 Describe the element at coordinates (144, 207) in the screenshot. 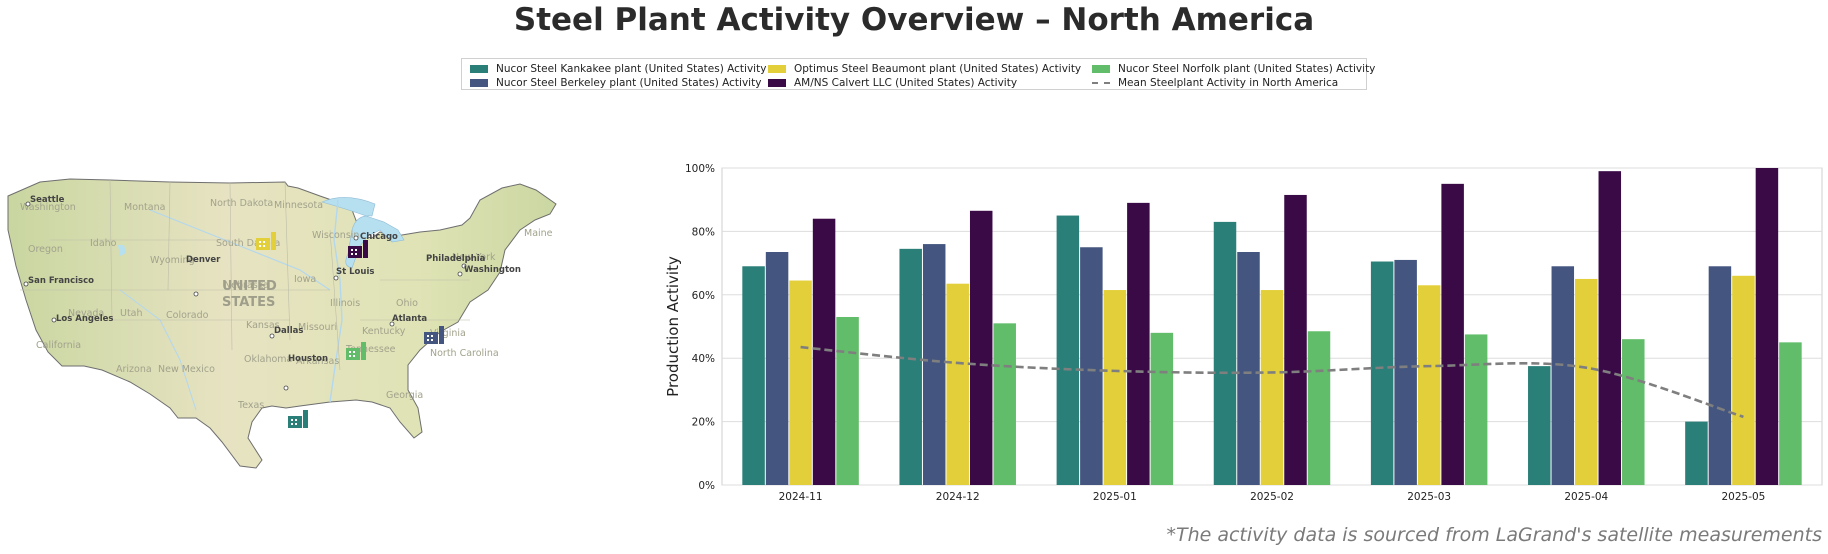

I see `state-label: Montana` at that location.